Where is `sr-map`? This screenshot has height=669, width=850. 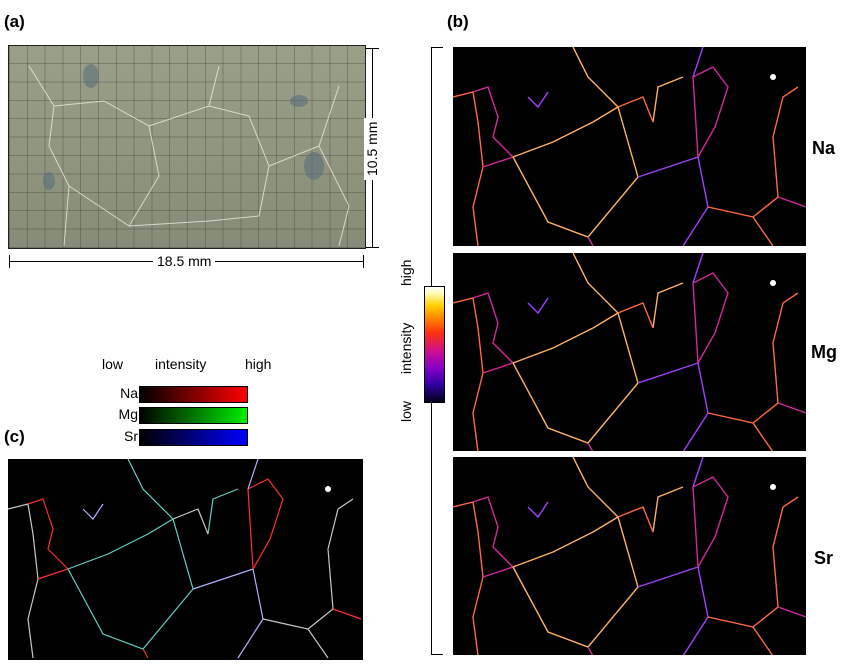 sr-map is located at coordinates (629, 556).